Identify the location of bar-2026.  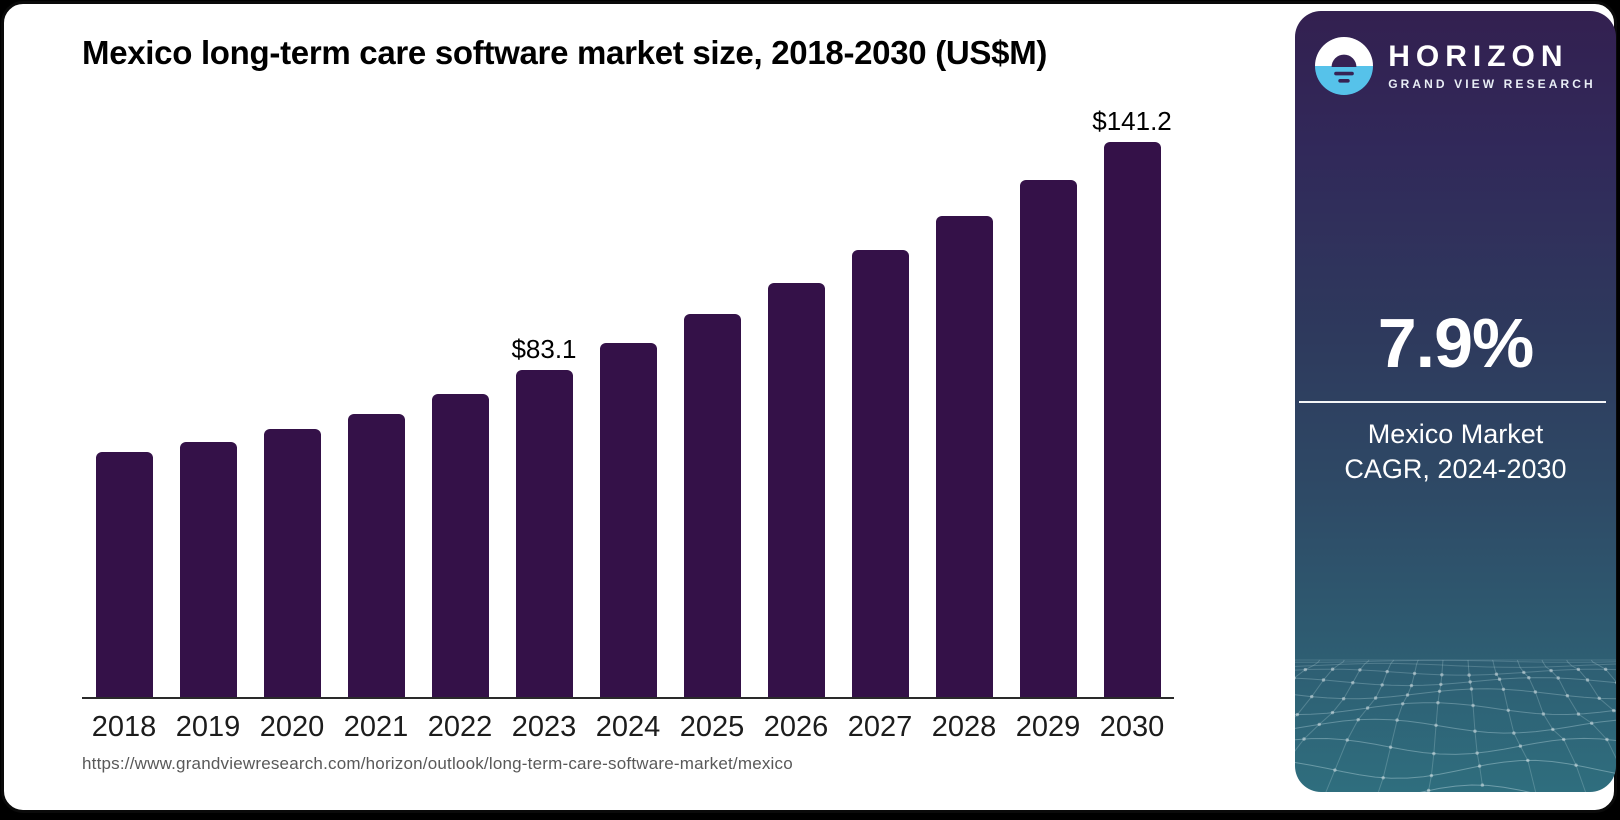
(796, 490).